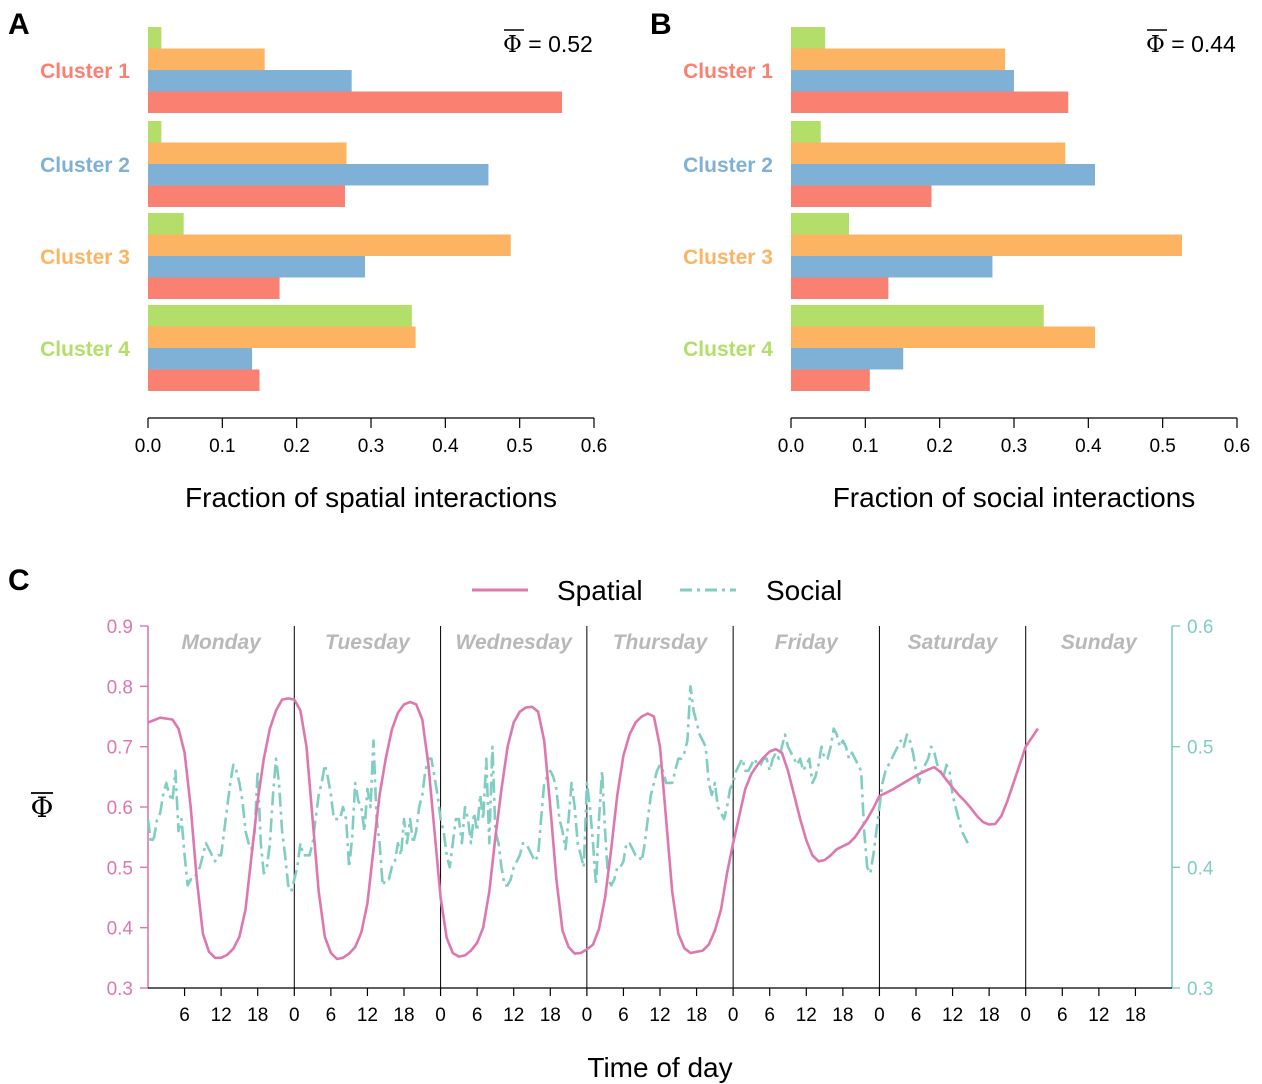 The image size is (1262, 1084). Describe the element at coordinates (657, 590) in the screenshot. I see `legend: Spatial Social` at that location.